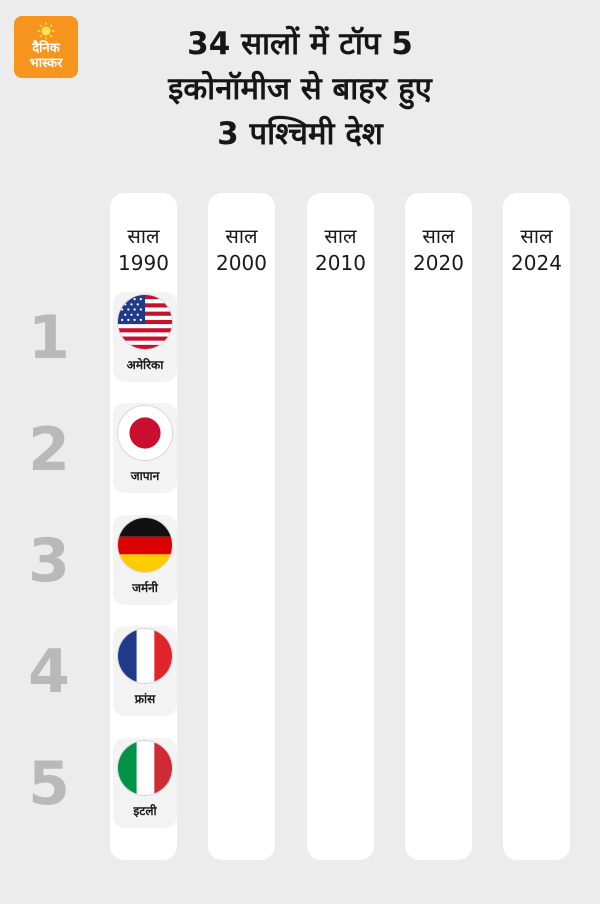  Describe the element at coordinates (143, 263) in the screenshot. I see `year-value: 1990` at that location.